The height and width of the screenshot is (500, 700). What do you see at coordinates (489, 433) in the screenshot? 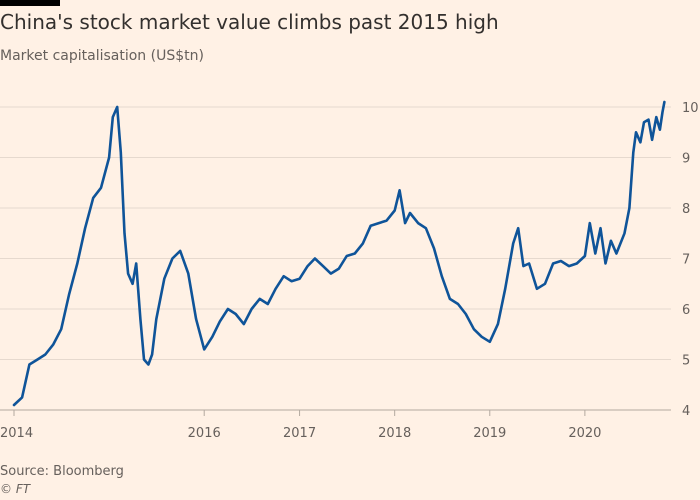
I see `x-tick-label: 2019` at bounding box center [489, 433].